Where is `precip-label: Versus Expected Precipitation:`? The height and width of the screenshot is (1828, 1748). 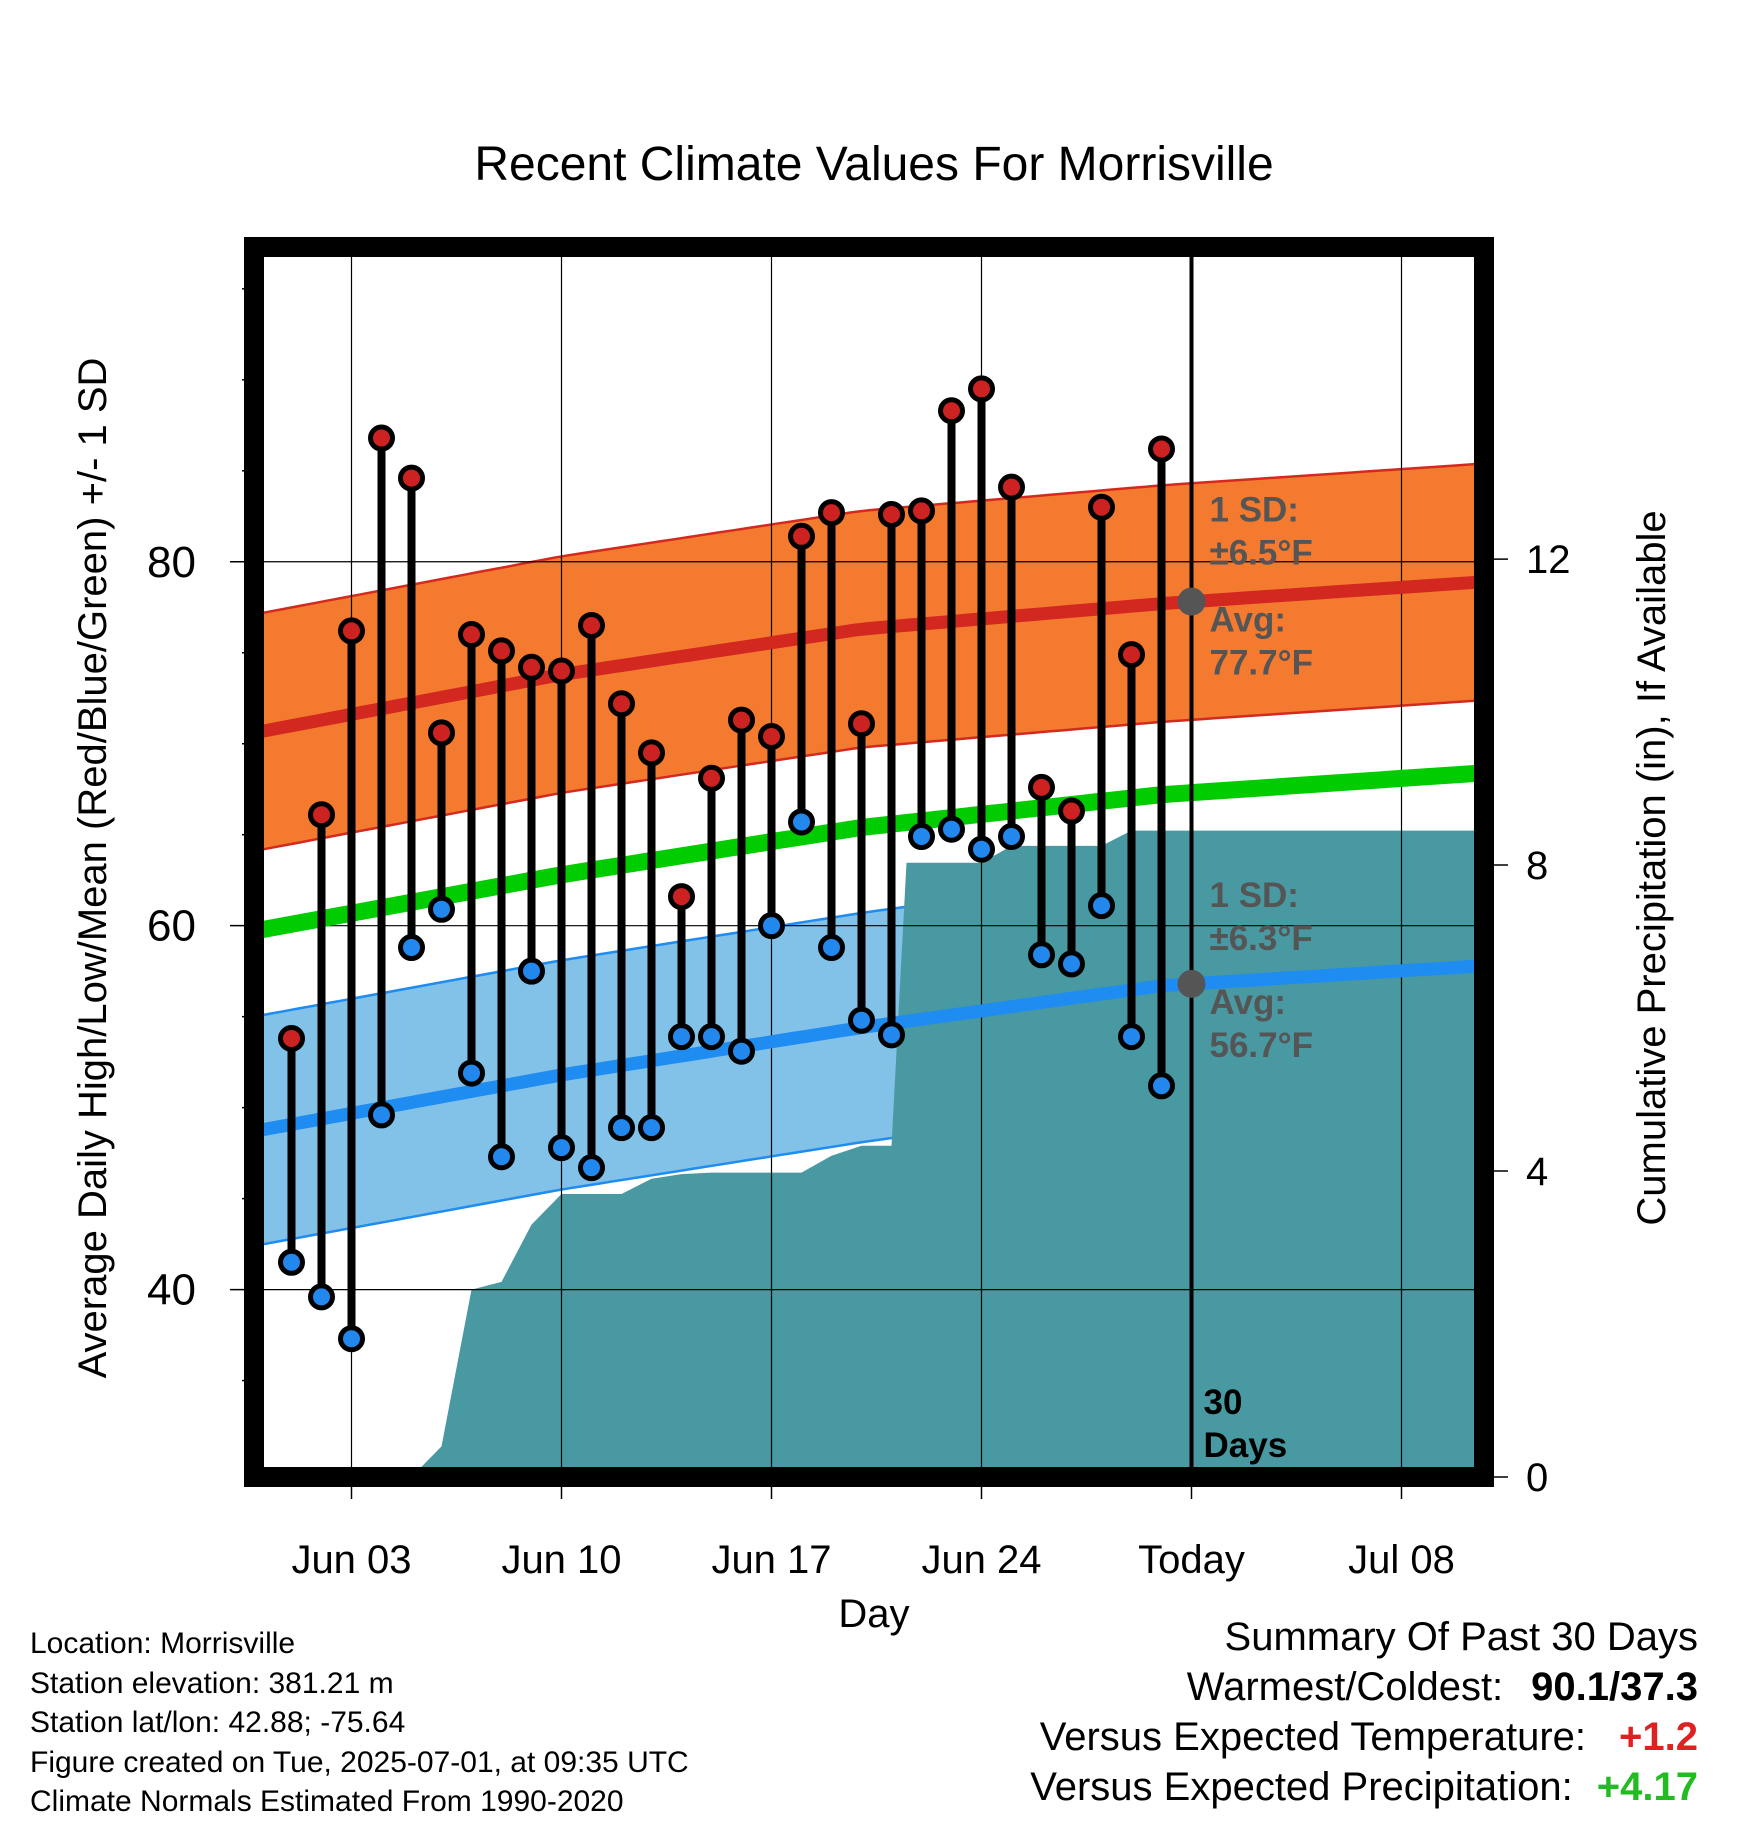
precip-label: Versus Expected Precipitation: is located at coordinates (1301, 1787).